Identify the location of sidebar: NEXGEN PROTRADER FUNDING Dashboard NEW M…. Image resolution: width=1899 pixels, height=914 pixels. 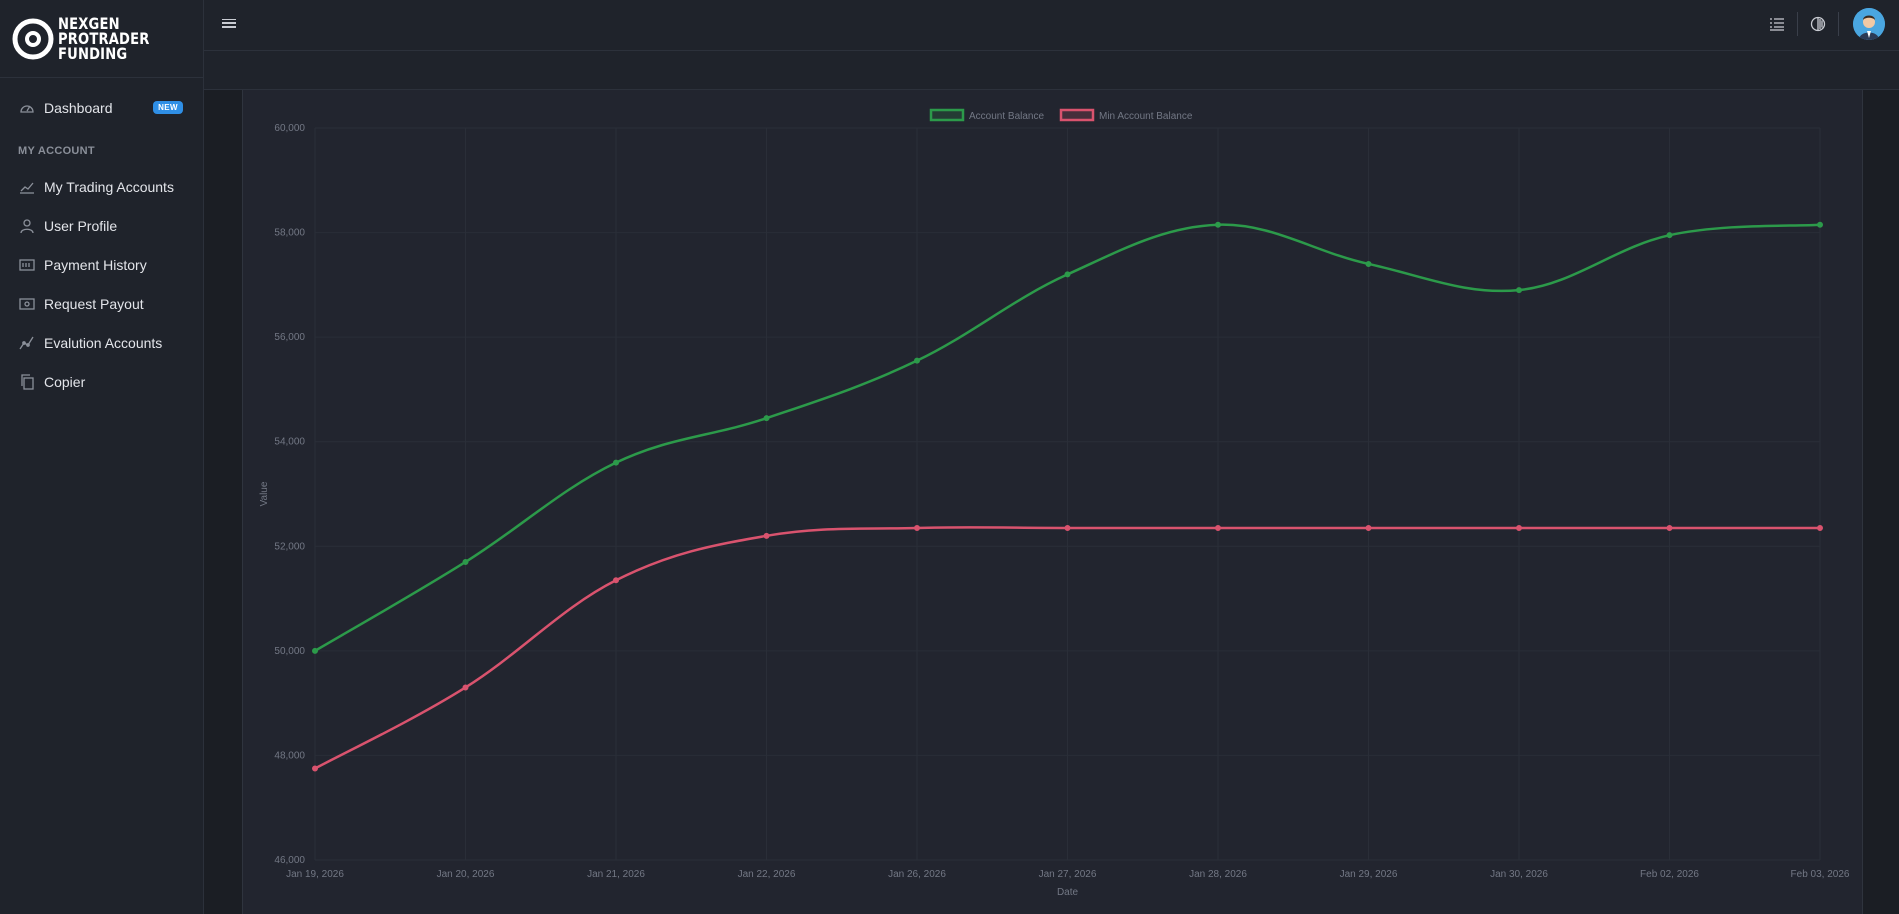
(102, 457).